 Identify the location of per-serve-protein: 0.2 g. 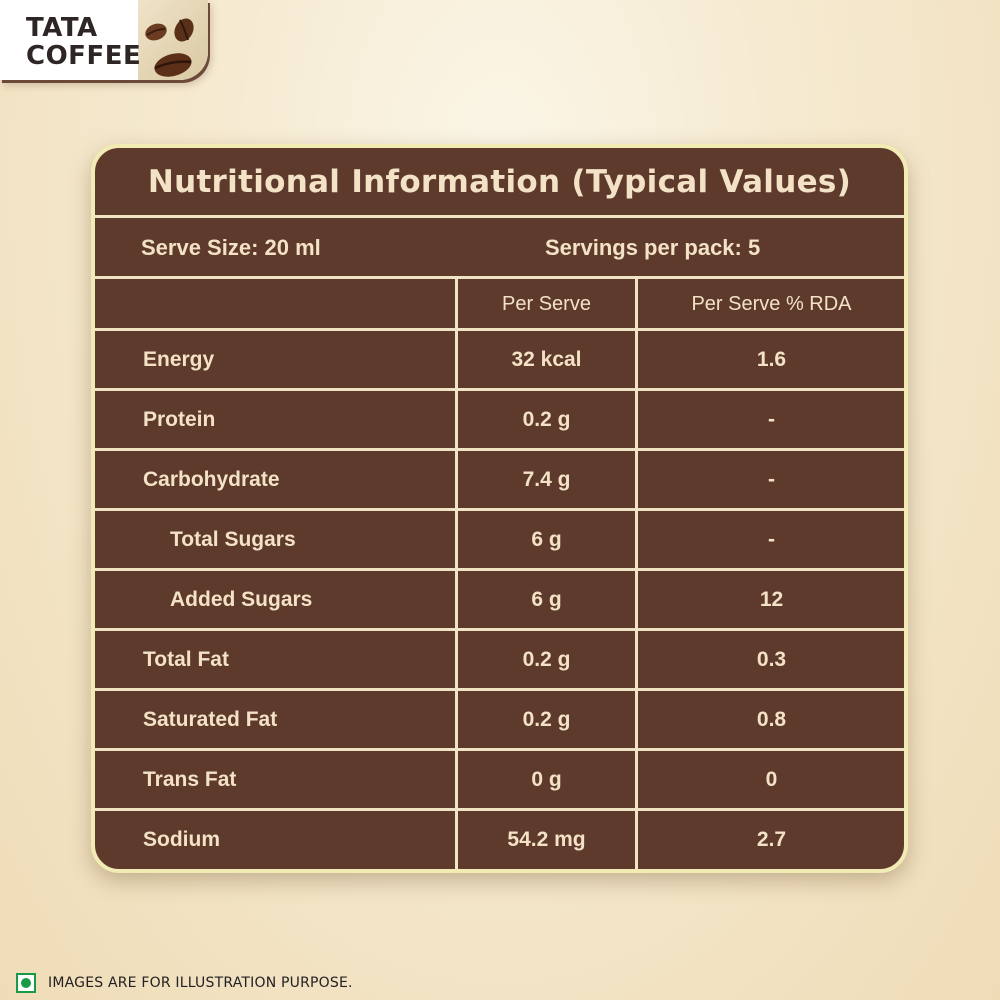
(546, 419).